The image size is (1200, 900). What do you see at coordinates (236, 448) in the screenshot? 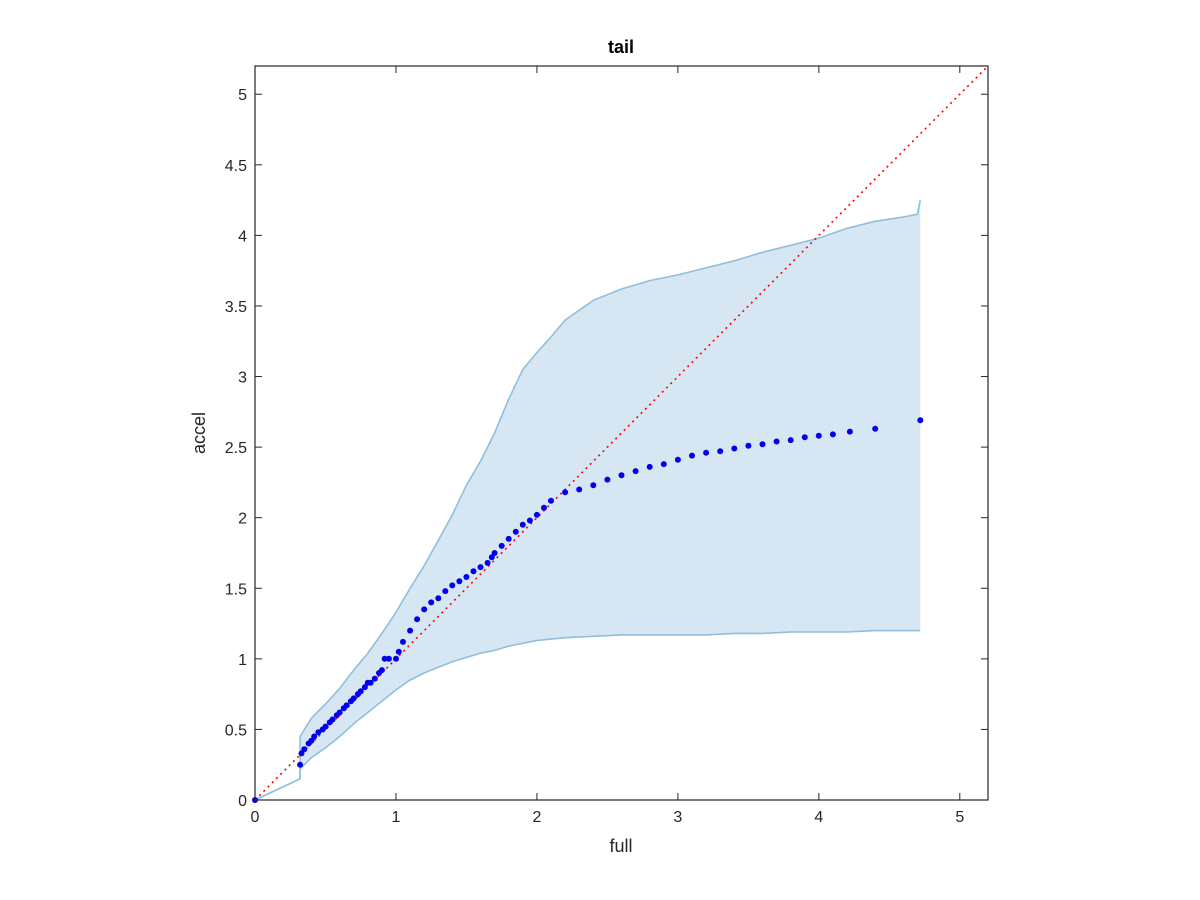
I see `y-tick-label: 2.5` at bounding box center [236, 448].